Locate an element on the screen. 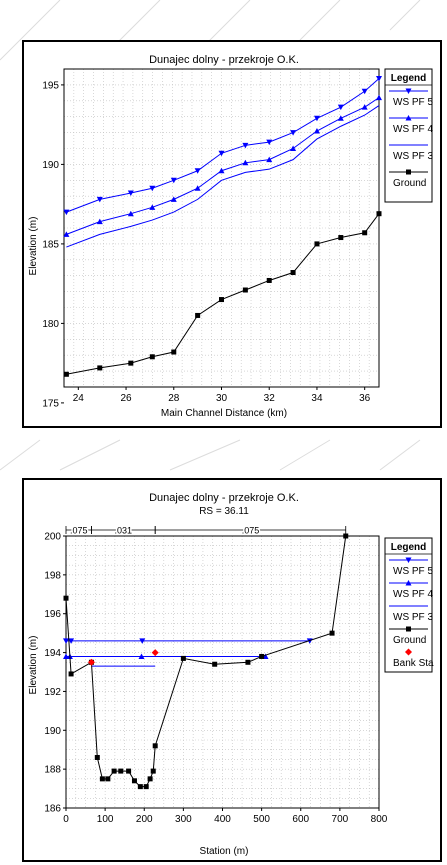 The width and height of the screenshot is (447, 865). manning-label: .031 is located at coordinates (124, 531).